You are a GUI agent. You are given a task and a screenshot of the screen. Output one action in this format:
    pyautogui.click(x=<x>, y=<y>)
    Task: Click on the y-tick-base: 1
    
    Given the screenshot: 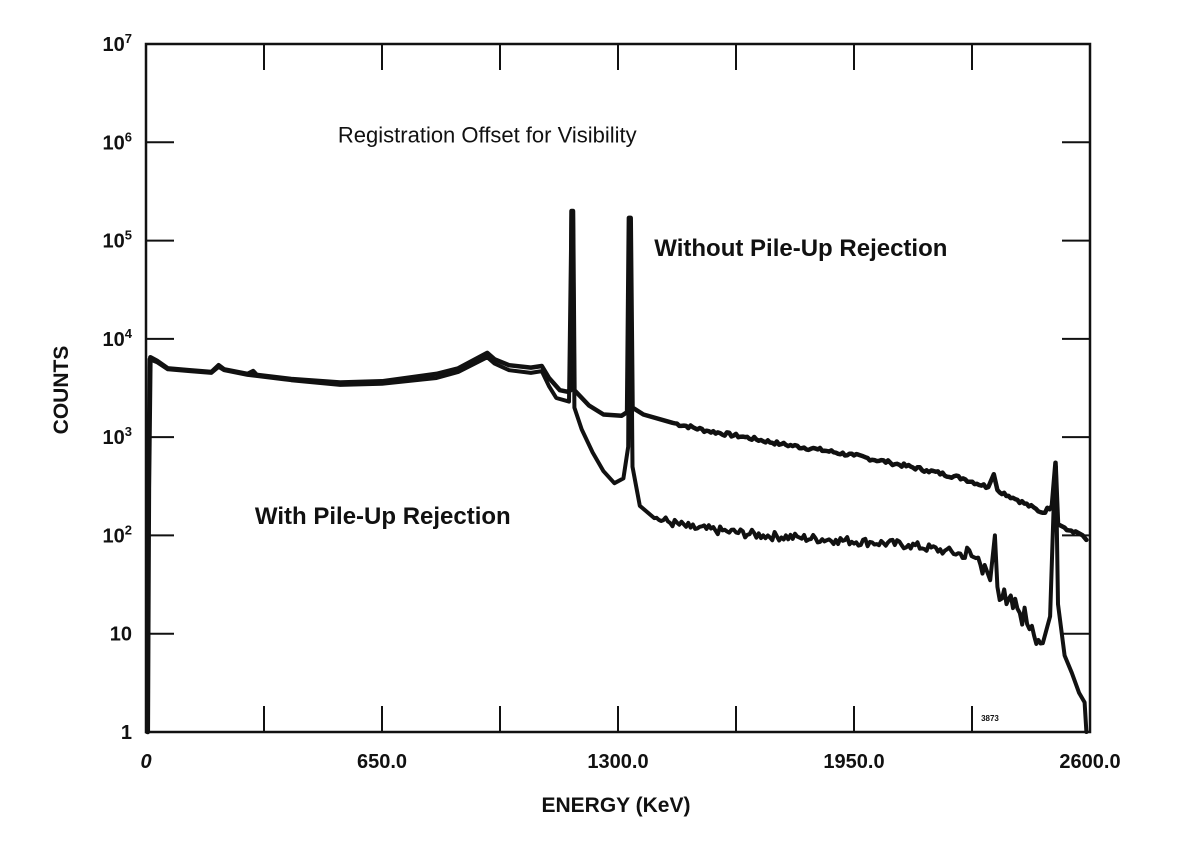 What is the action you would take?
    pyautogui.click(x=126, y=733)
    